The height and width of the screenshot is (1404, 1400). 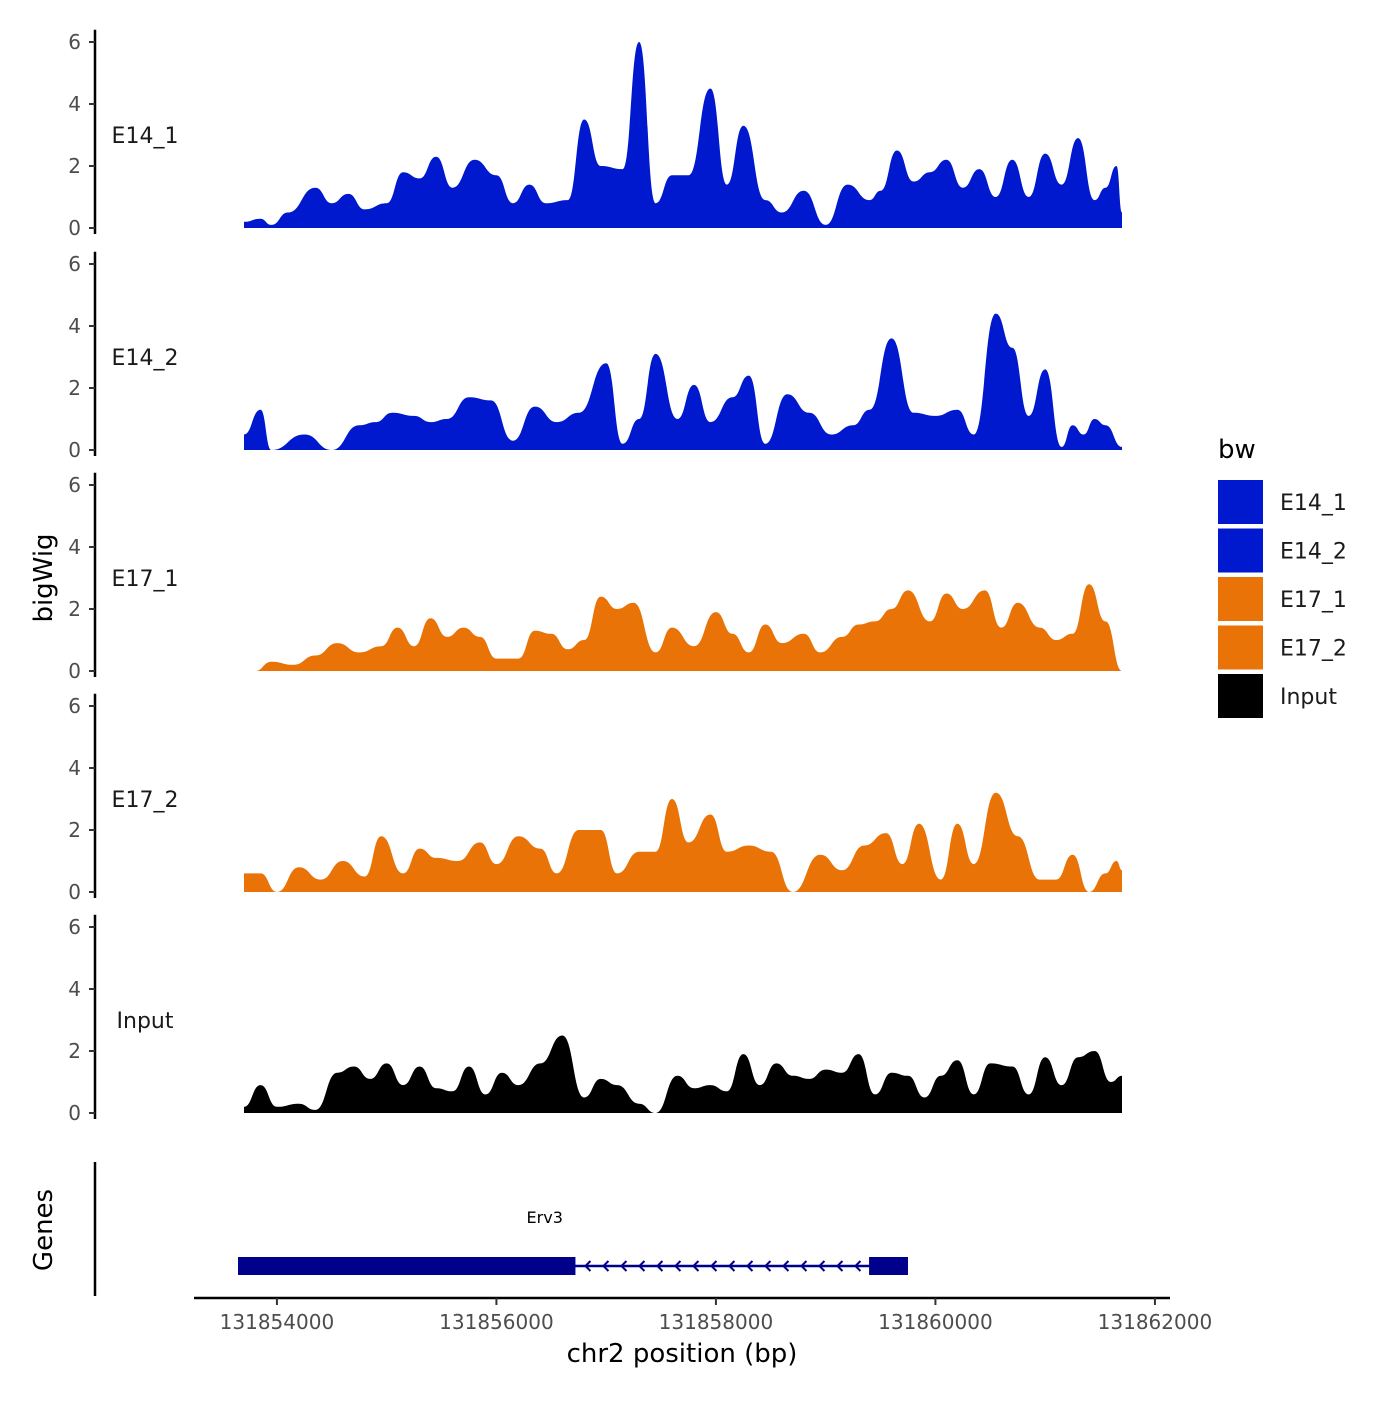 I want to click on y-axis-title: bigWig, so click(x=44, y=577).